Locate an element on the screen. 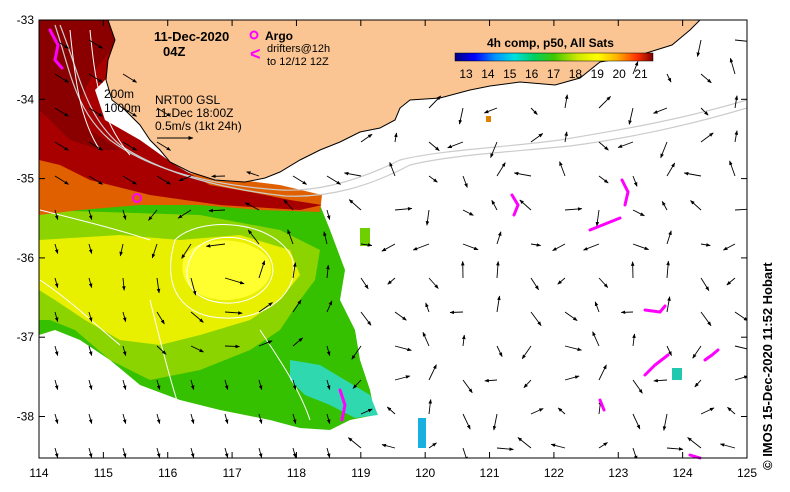 Image resolution: width=790 pixels, height=492 pixels. sst-yellow-eddy is located at coordinates (227, 270).